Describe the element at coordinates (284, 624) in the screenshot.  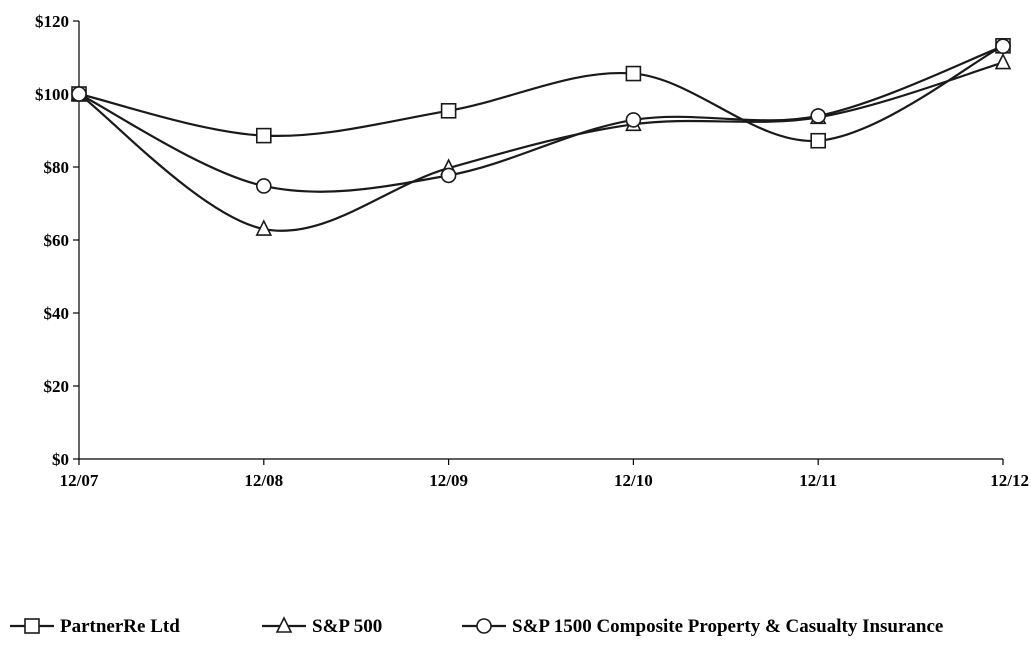
I see `legend-marker-sp500` at that location.